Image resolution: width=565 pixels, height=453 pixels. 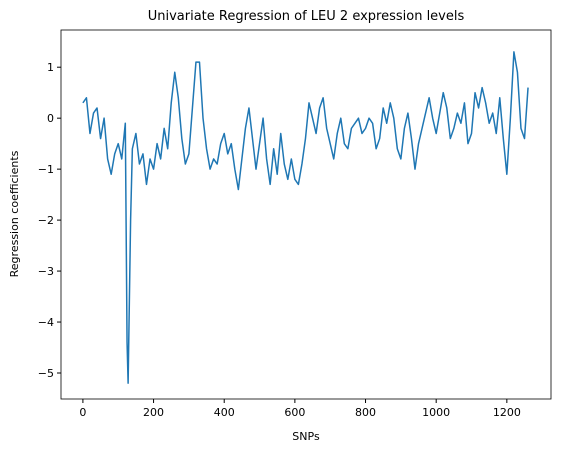 I want to click on x-tick-label: 200, so click(x=153, y=412).